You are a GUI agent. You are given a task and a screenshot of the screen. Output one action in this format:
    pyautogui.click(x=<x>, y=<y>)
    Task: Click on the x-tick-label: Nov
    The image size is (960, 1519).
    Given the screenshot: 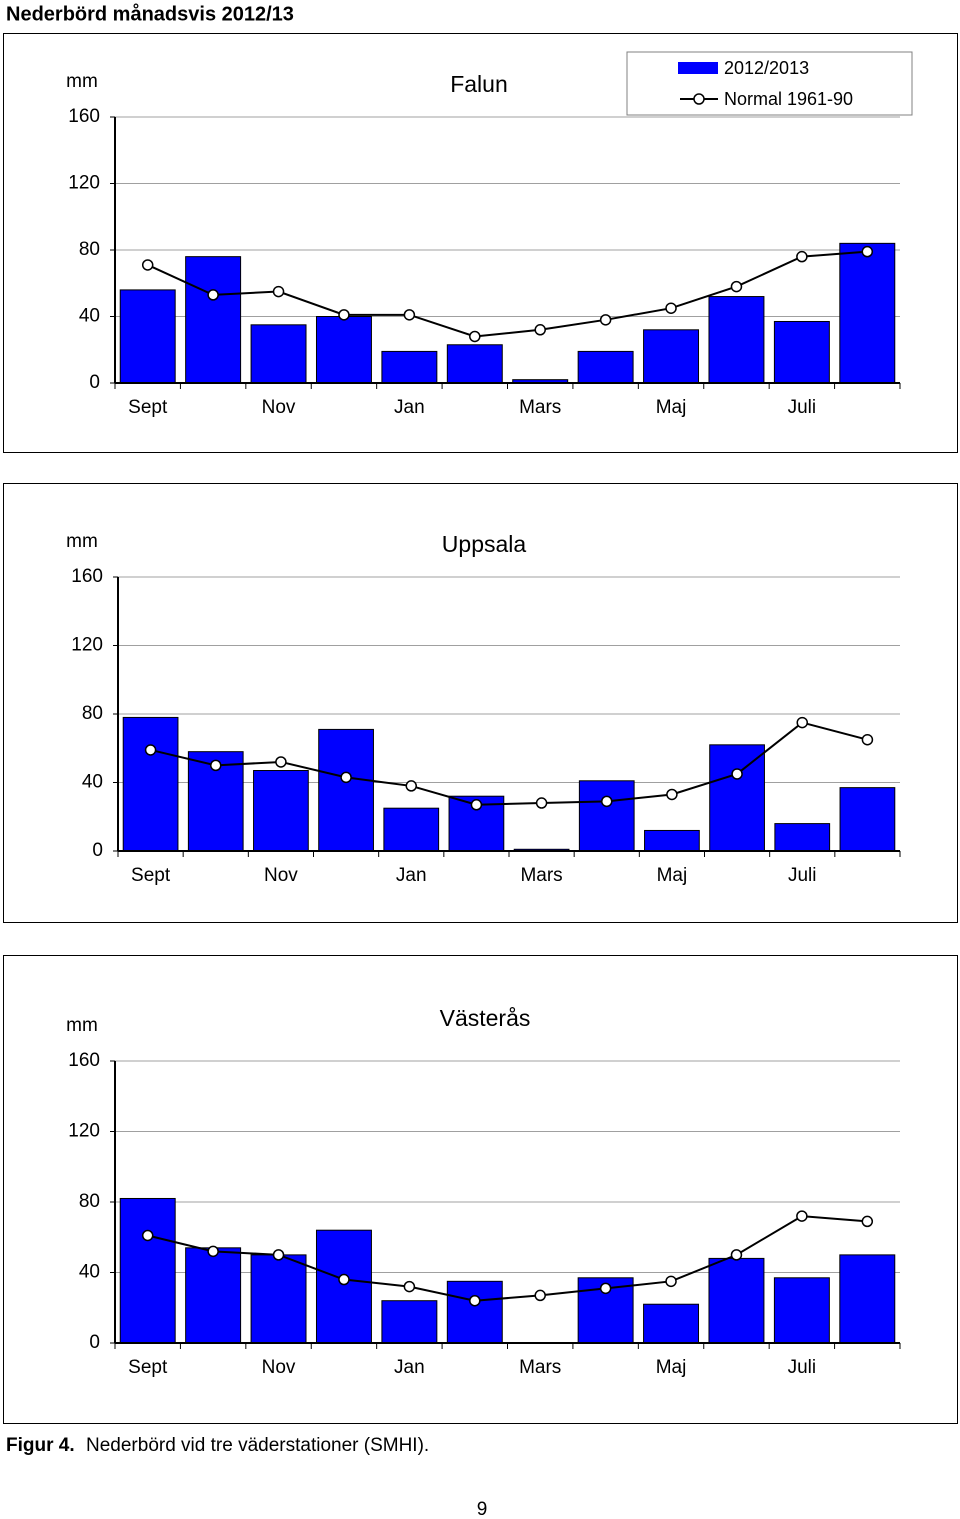 What is the action you would take?
    pyautogui.click(x=279, y=1367)
    